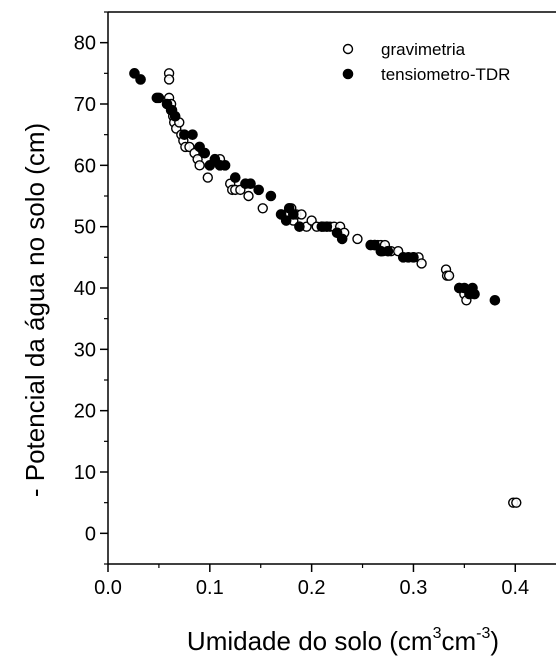 The width and height of the screenshot is (556, 659). I want to click on y-axis: 0 10 20 30 40 50 60 70 80, so click(91, 288).